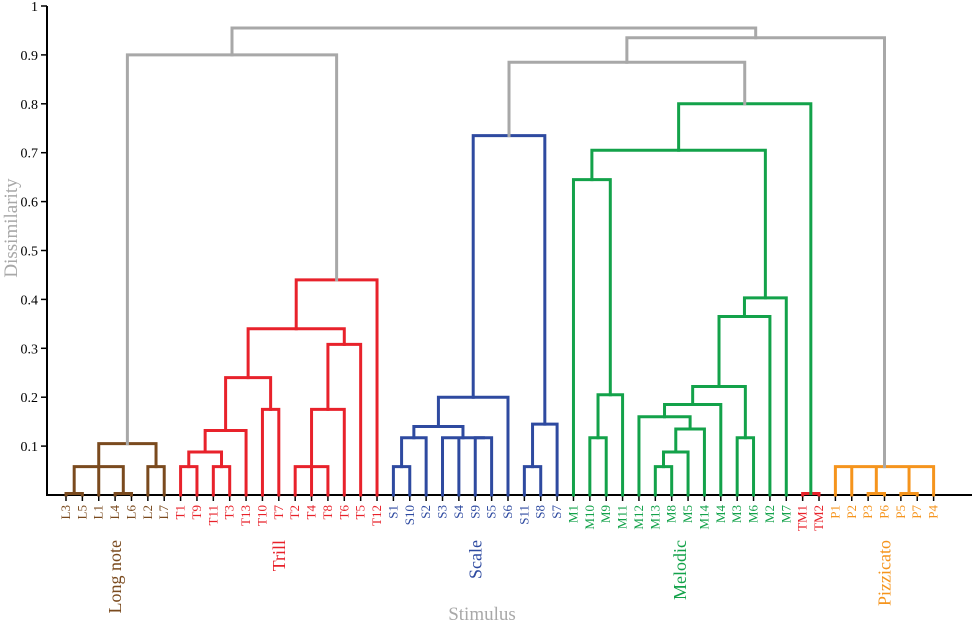 The height and width of the screenshot is (629, 974). What do you see at coordinates (687, 514) in the screenshot?
I see `leaf-label: M5` at bounding box center [687, 514].